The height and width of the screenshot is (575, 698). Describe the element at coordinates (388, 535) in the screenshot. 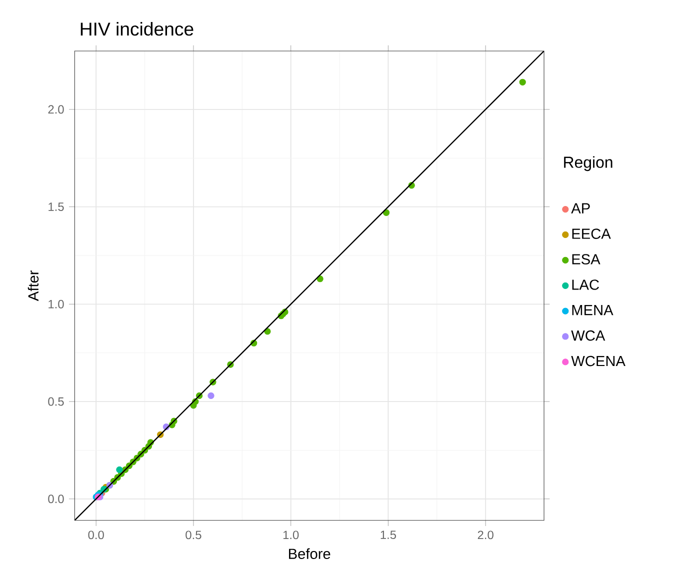

I see `x-tick-label: 1.5` at that location.